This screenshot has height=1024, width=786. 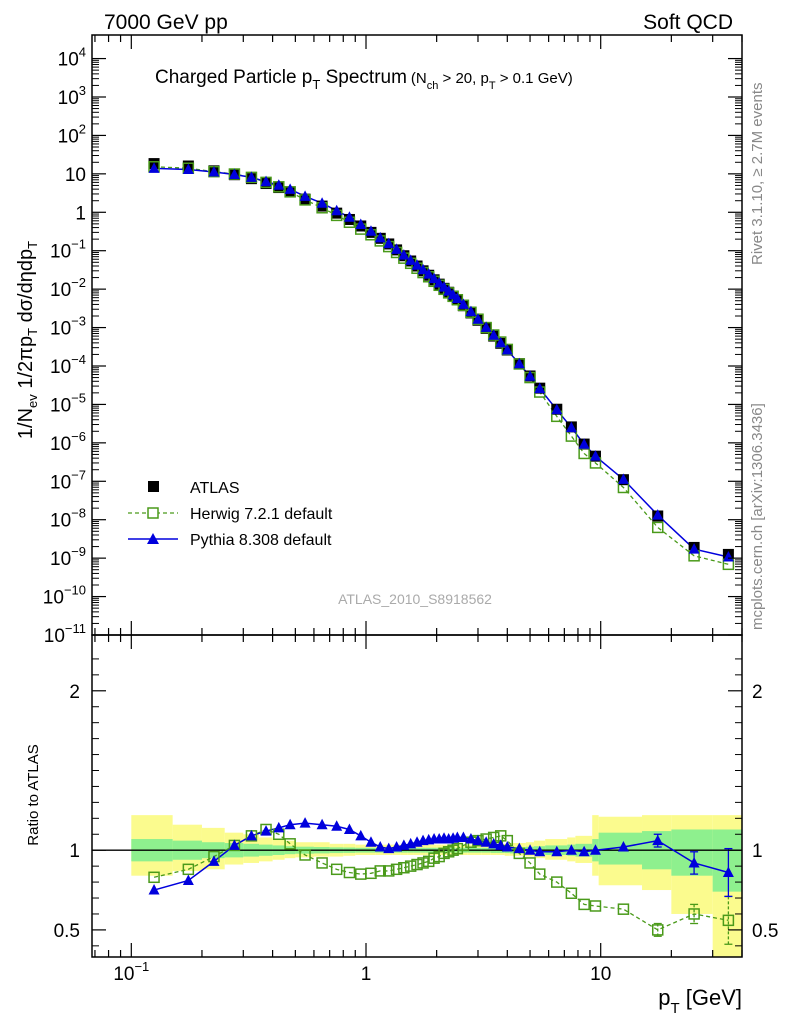 I want to click on cond-sub2: T, so click(x=492, y=86).